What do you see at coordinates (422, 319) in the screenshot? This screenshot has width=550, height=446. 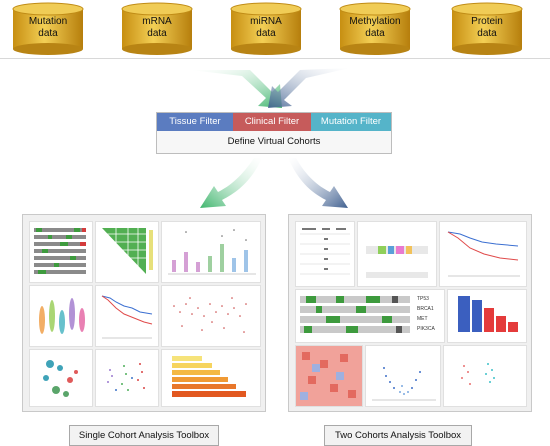 I see `gene-label: MET` at bounding box center [422, 319].